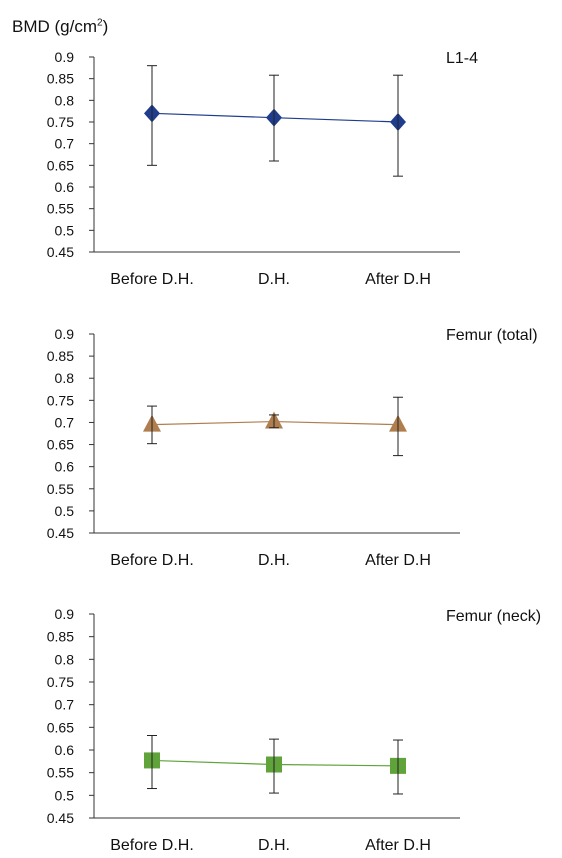 This screenshot has width=562, height=858. What do you see at coordinates (492, 335) in the screenshot?
I see `panel-title: Femur (total)` at bounding box center [492, 335].